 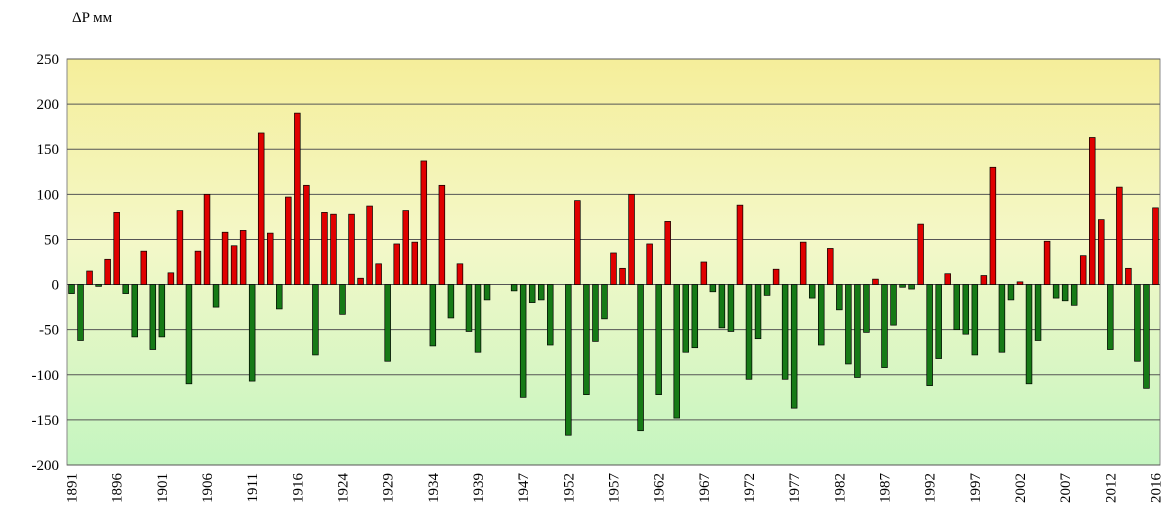 I want to click on y-tick-label: 50, so click(x=51, y=240).